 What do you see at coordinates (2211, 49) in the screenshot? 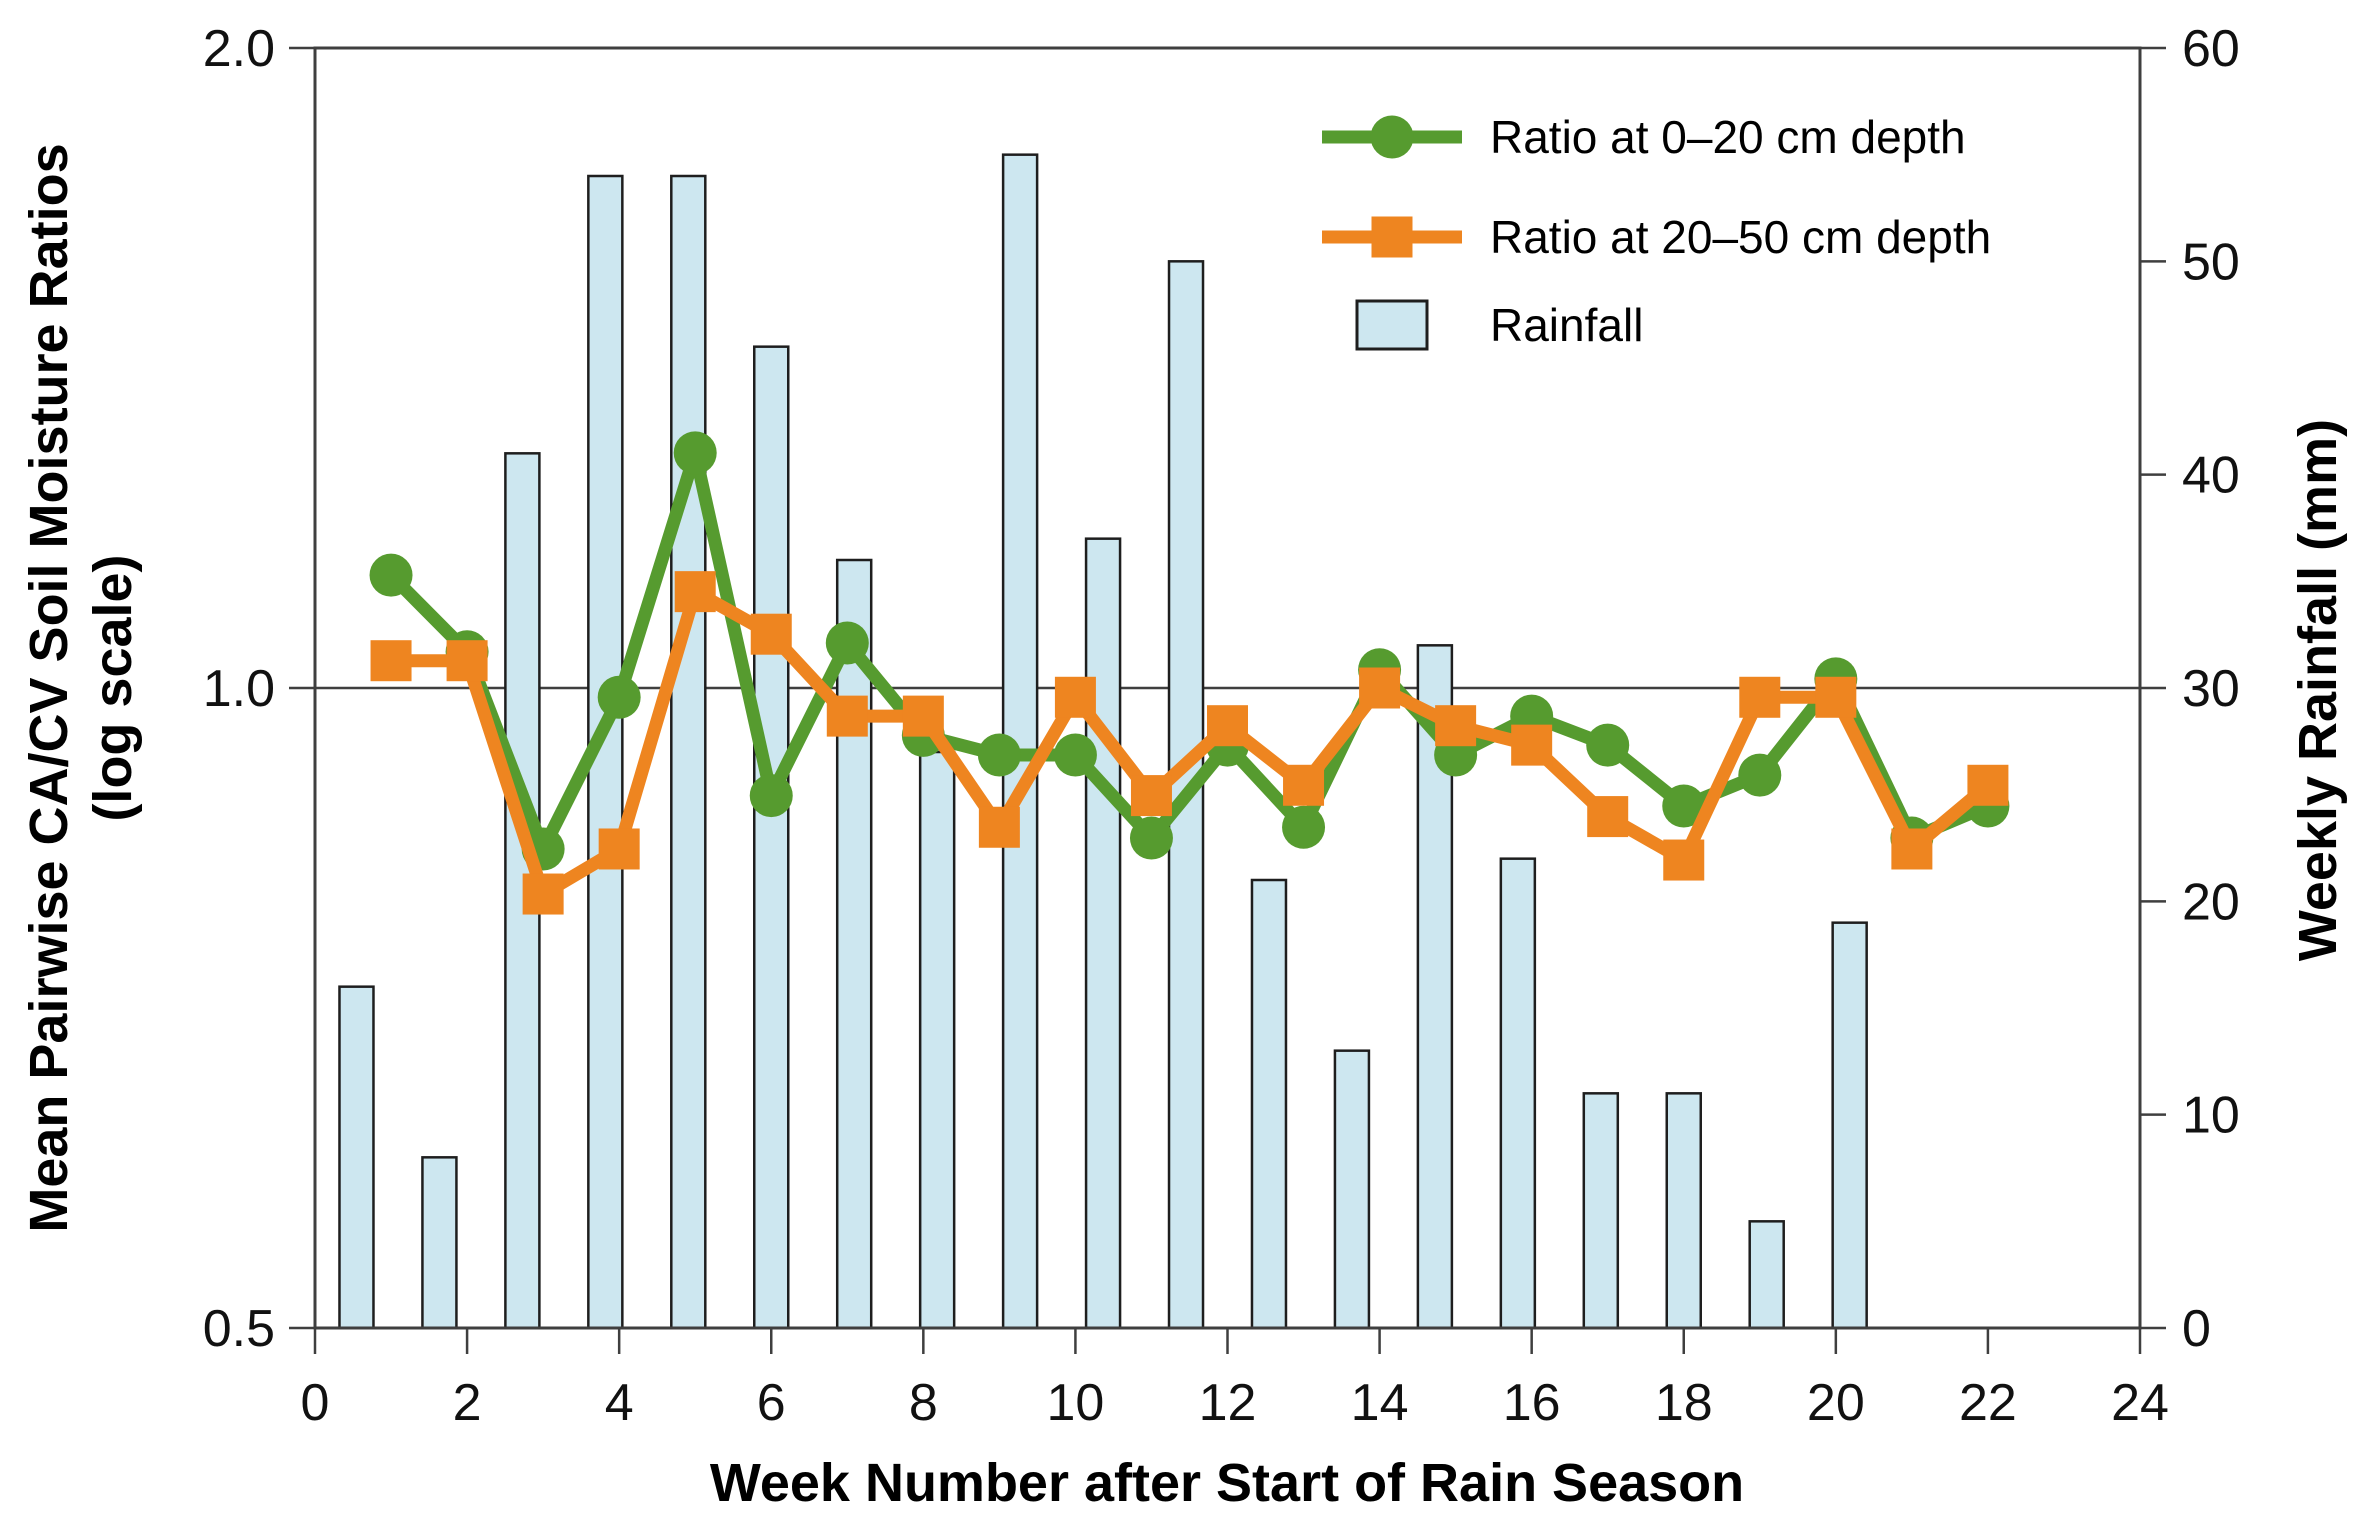
I see `y-right-tick-label: 60` at bounding box center [2211, 49].